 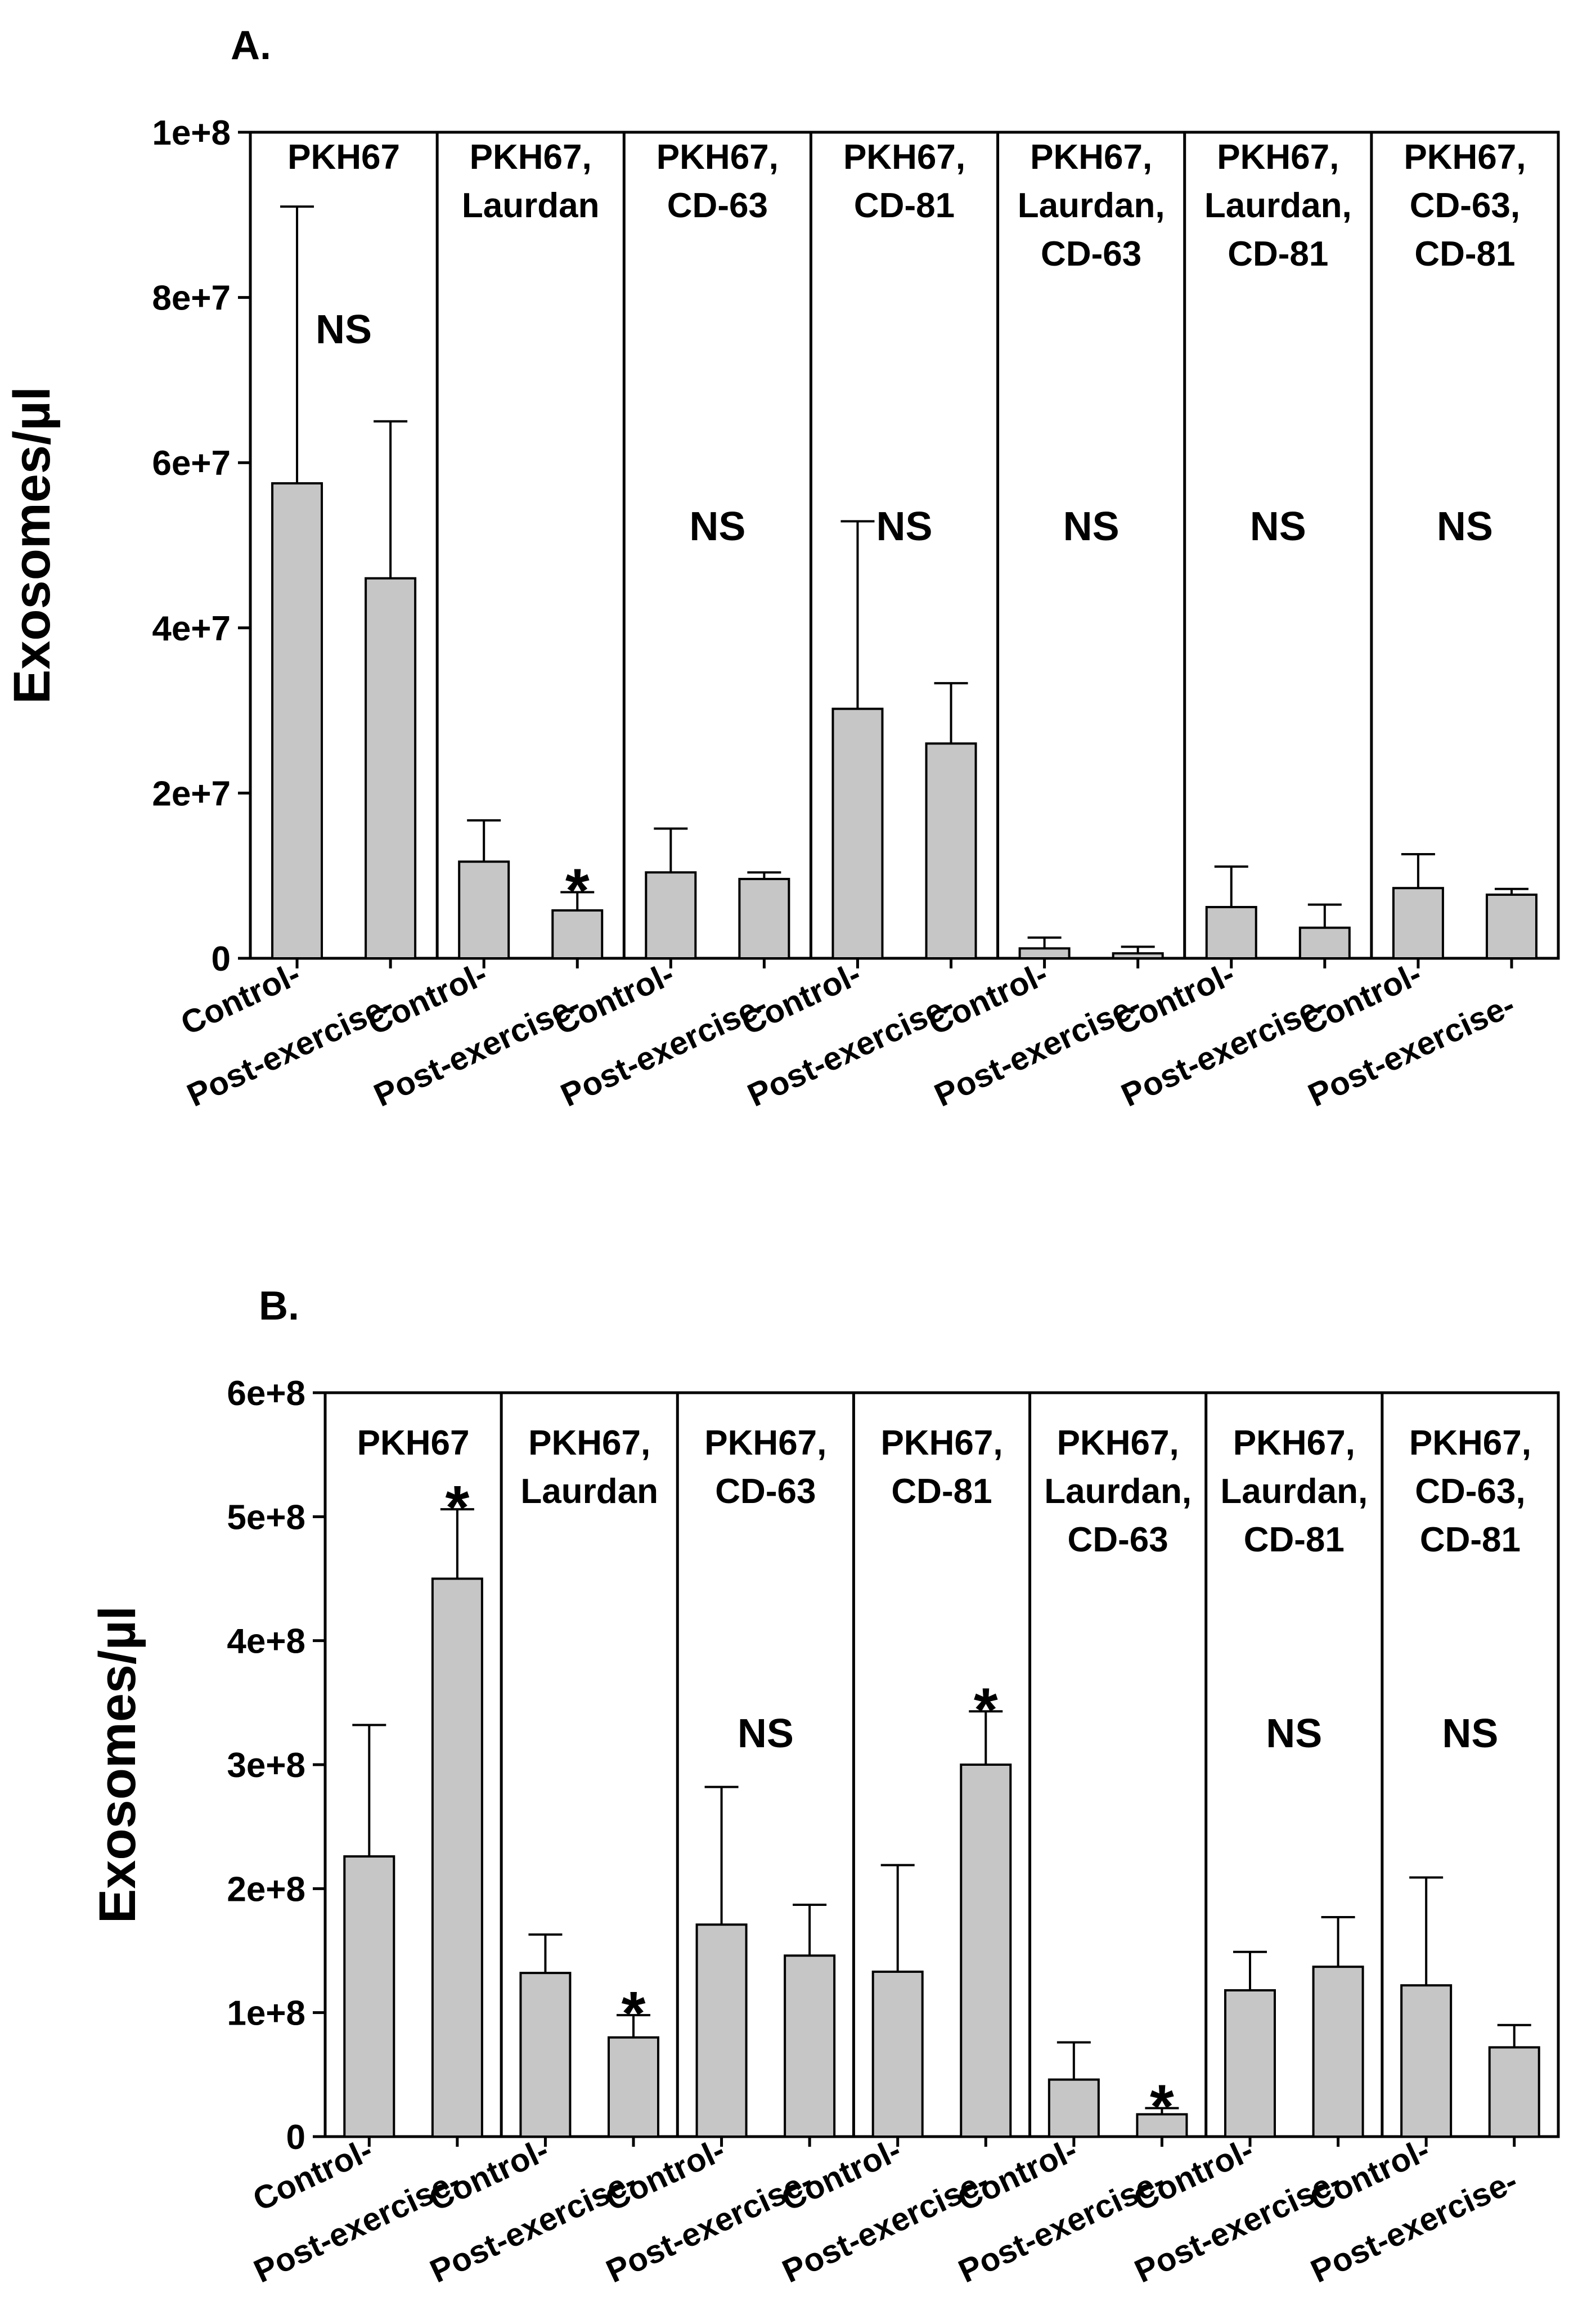 What do you see at coordinates (266, 1517) in the screenshot?
I see `y-tick-label: 5e+8` at bounding box center [266, 1517].